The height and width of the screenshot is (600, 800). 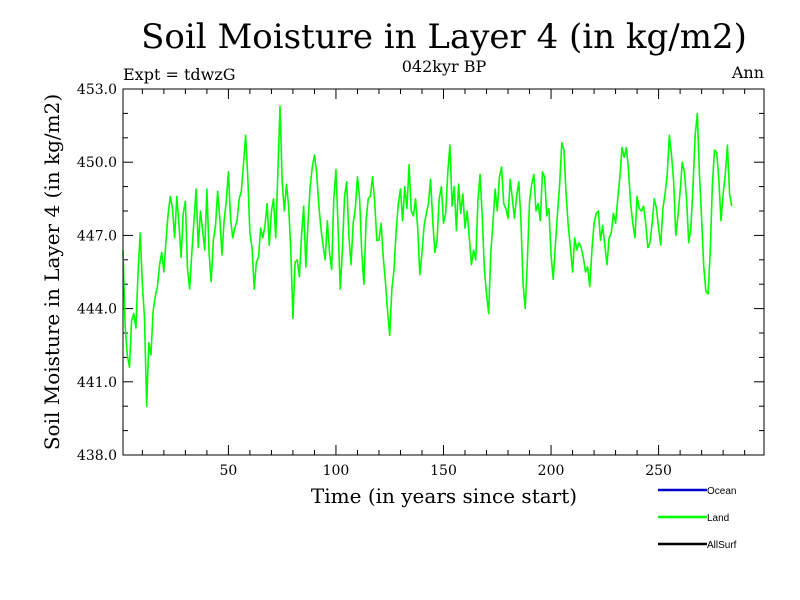 I want to click on x-tick-label: 150, so click(x=443, y=471).